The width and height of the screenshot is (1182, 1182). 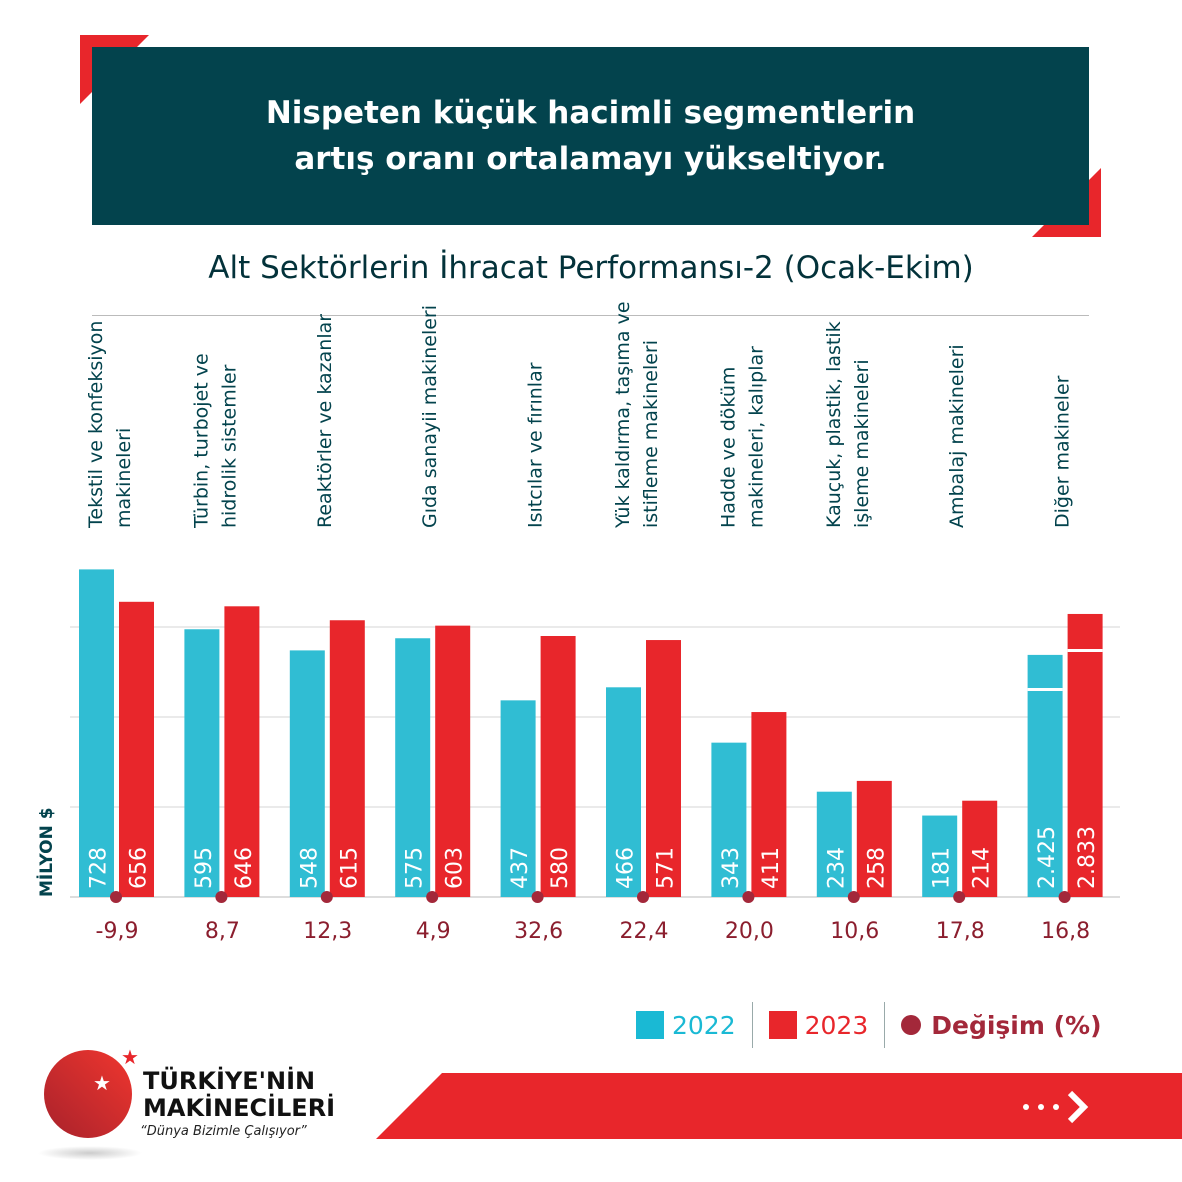 I want to click on bar-value-label: 2.833, so click(x=1087, y=857).